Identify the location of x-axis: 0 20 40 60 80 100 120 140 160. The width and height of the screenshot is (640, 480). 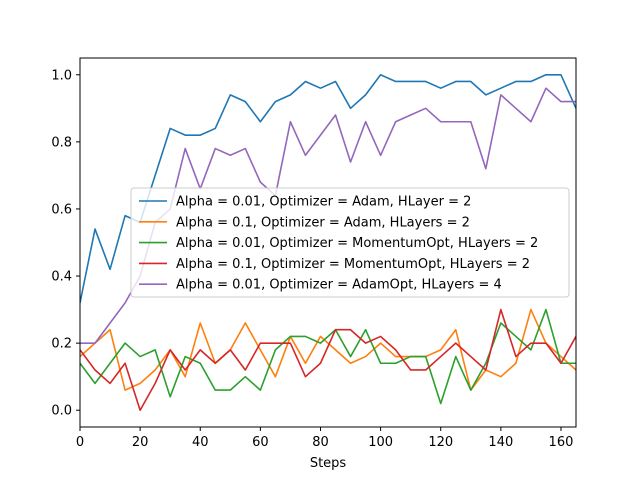
(325, 438).